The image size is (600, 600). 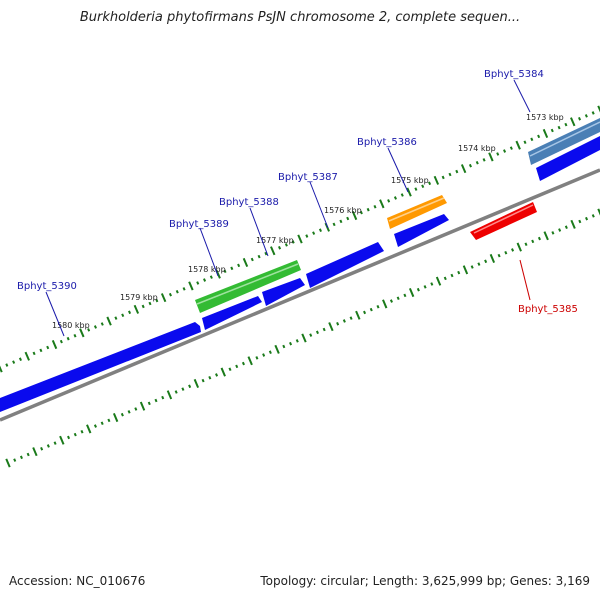 I want to click on kbp-label: 1576 kbp, so click(x=343, y=210).